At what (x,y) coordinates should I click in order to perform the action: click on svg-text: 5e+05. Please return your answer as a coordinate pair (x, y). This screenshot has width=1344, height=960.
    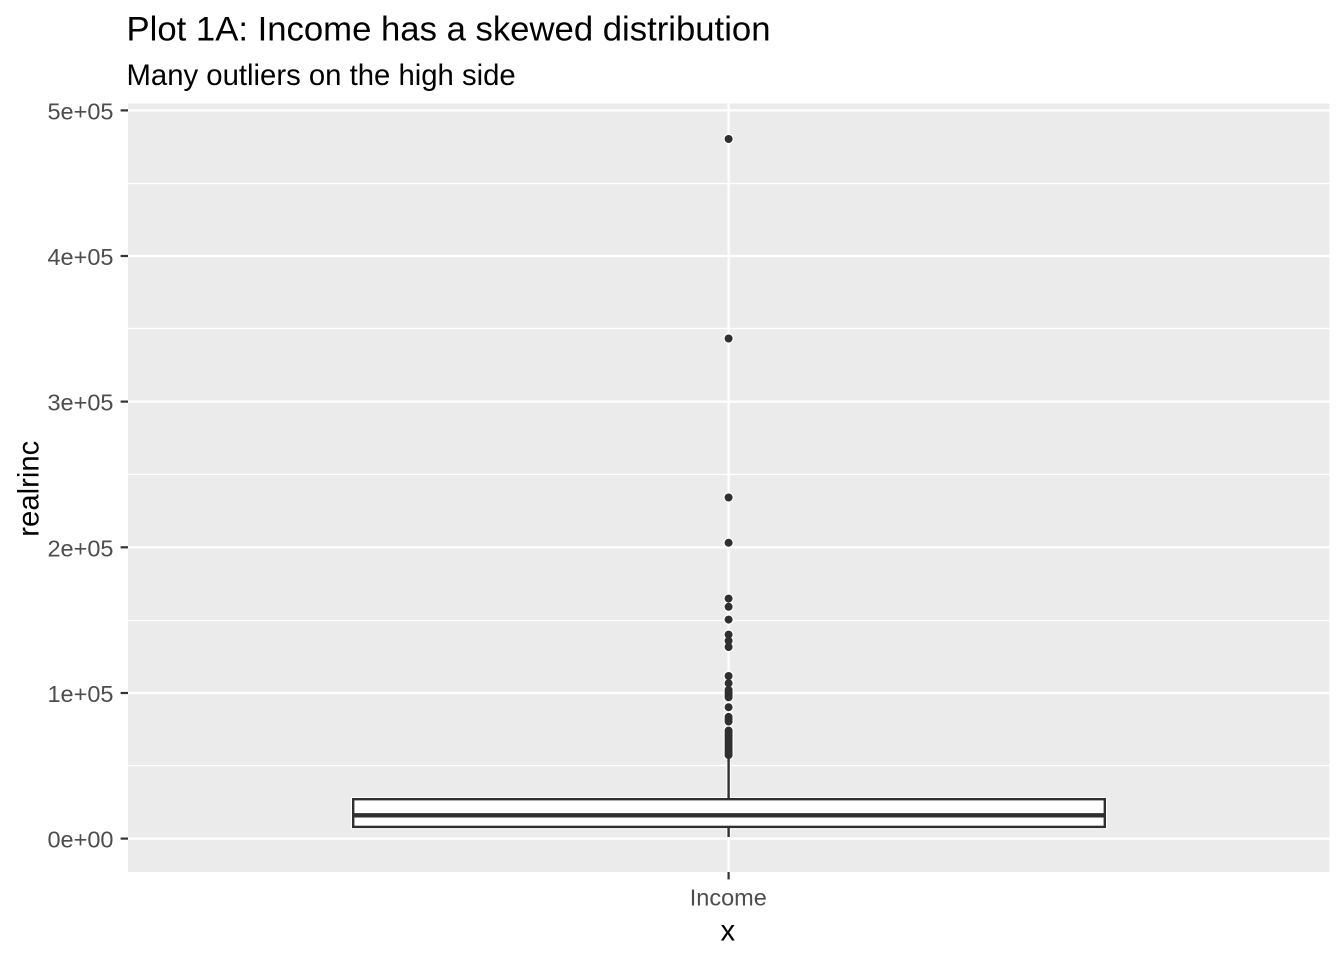
    Looking at the image, I should click on (80, 111).